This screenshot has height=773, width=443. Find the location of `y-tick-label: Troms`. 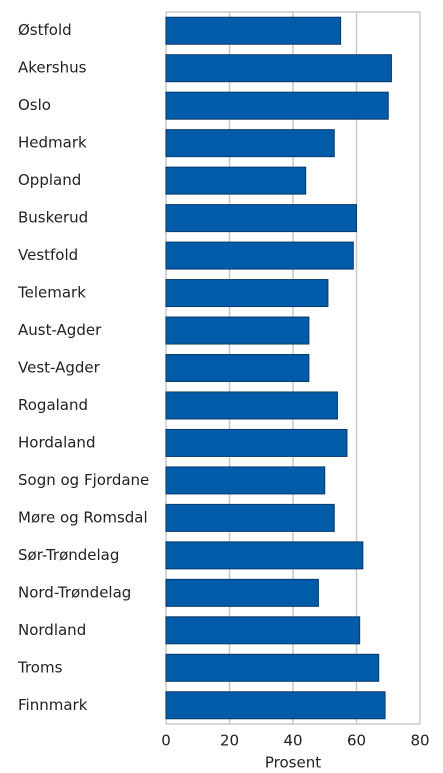

y-tick-label: Troms is located at coordinates (40, 667).